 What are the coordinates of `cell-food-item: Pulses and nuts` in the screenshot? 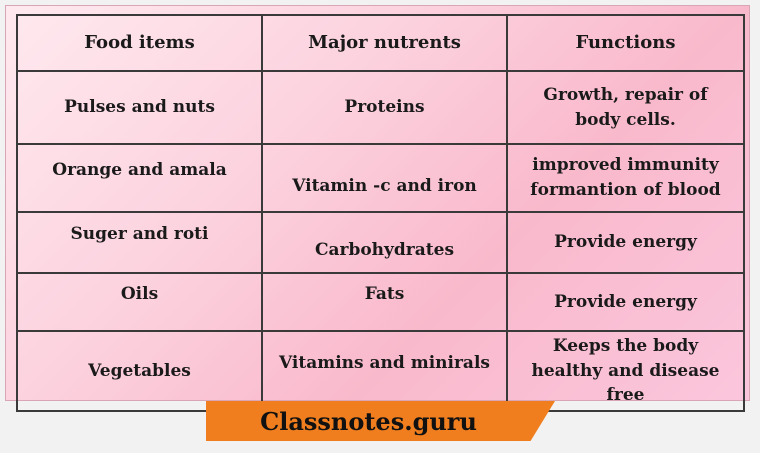 It's located at (139, 107).